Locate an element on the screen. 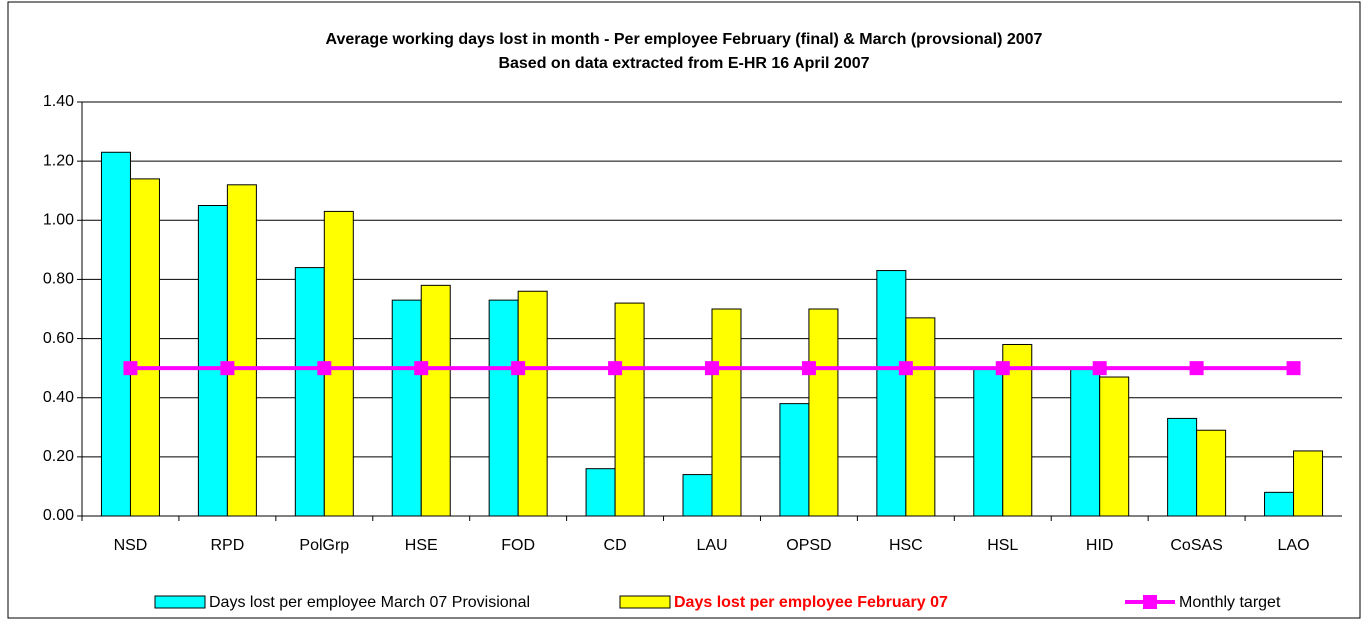  y-tick-label: 0.80 is located at coordinates (58, 279).